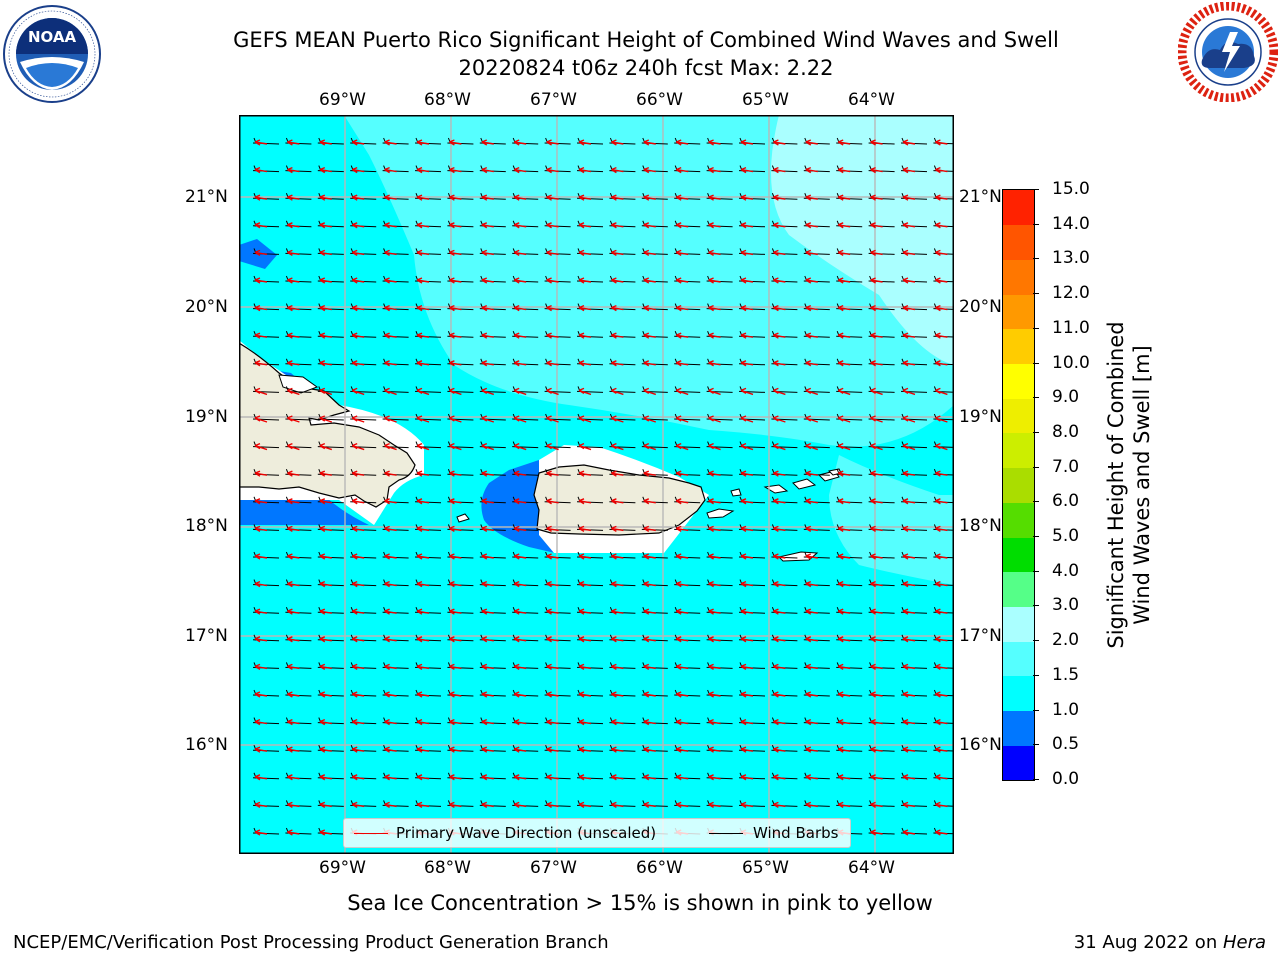  I want to click on island-st-john, so click(804, 484).